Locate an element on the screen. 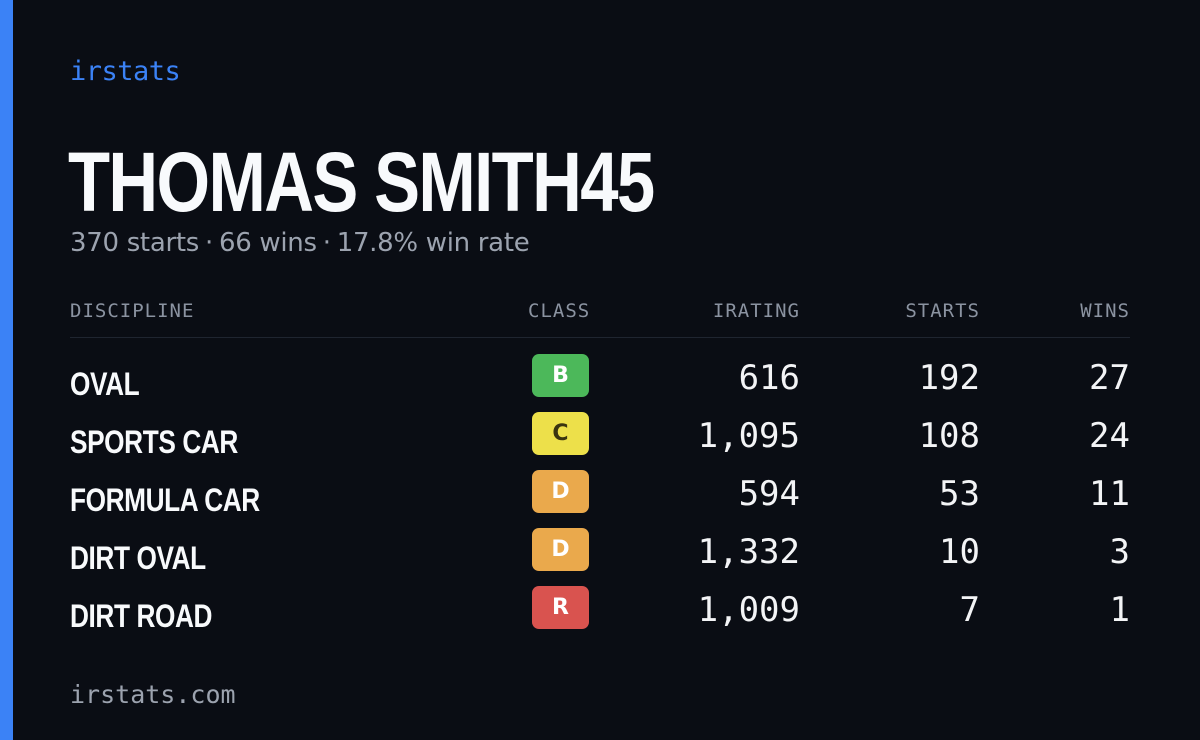 Image resolution: width=1200 pixels, height=740 pixels. header-wins: WINS is located at coordinates (1105, 311).